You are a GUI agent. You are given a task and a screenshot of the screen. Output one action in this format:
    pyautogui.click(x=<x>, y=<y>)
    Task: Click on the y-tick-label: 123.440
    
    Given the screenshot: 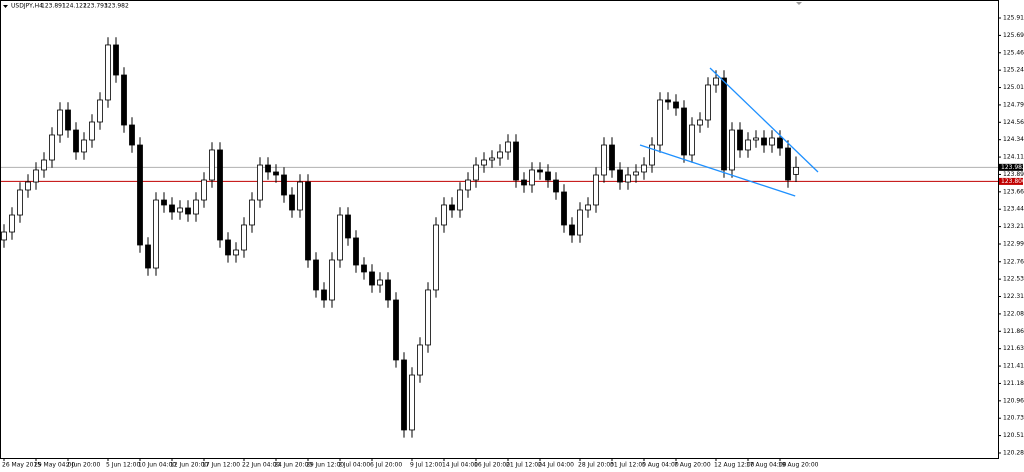 What is the action you would take?
    pyautogui.click(x=1013, y=209)
    